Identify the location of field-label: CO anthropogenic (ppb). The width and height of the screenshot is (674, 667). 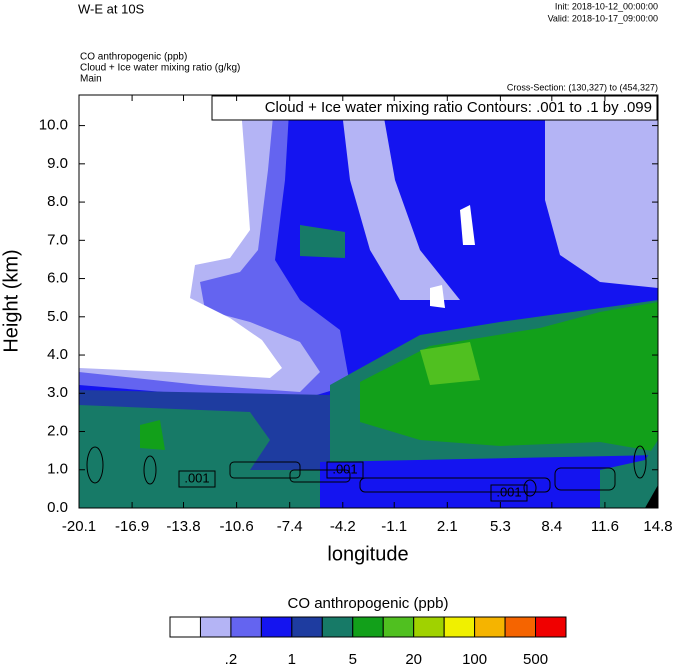
(133, 57).